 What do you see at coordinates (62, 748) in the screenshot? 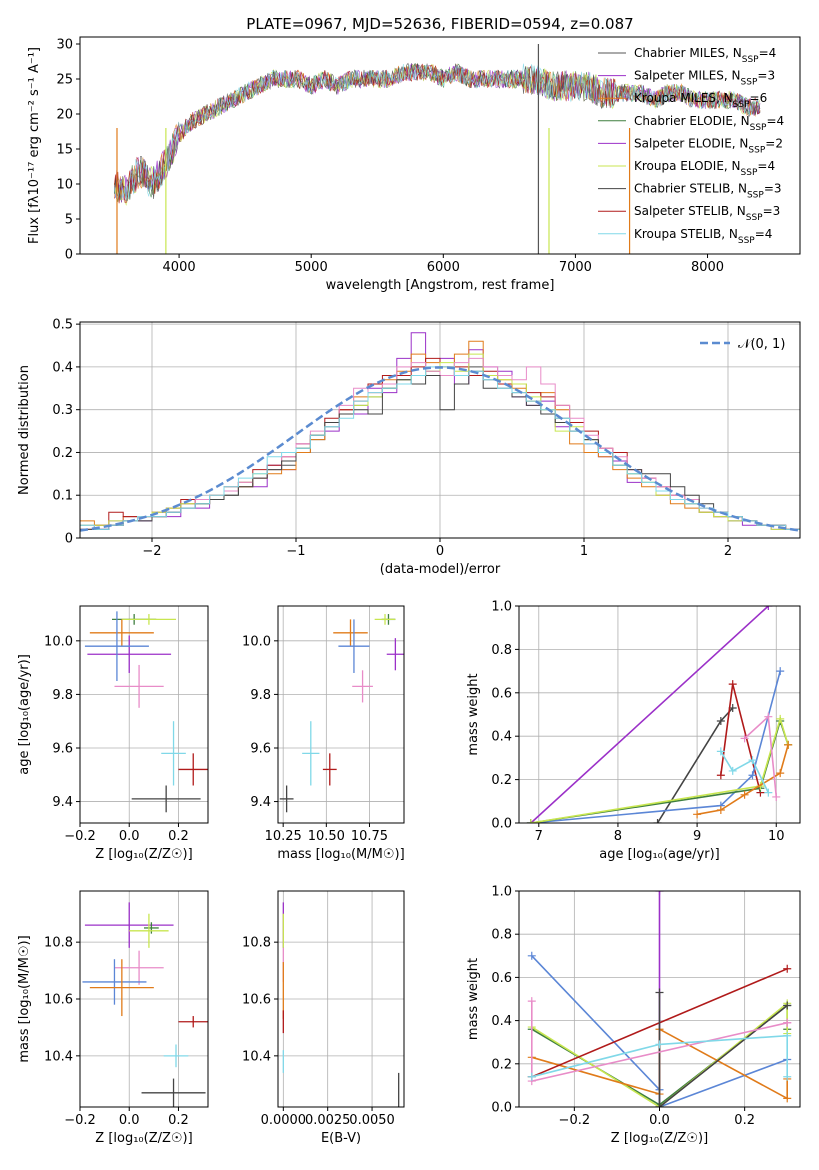
I see `y-tick-label: 9.6` at bounding box center [62, 748].